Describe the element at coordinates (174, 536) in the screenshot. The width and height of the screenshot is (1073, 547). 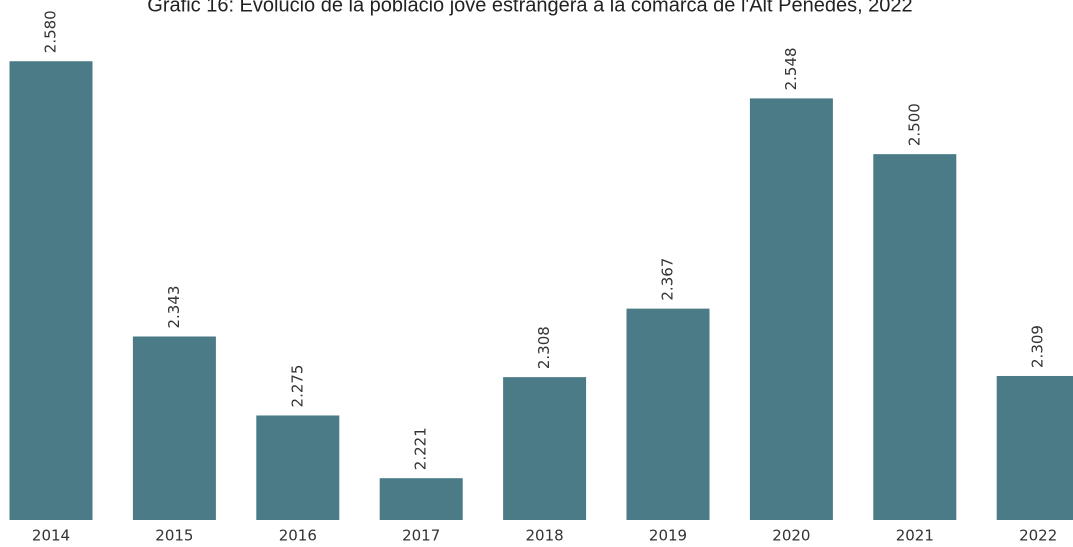
I see `x-tick-label: 2015` at that location.